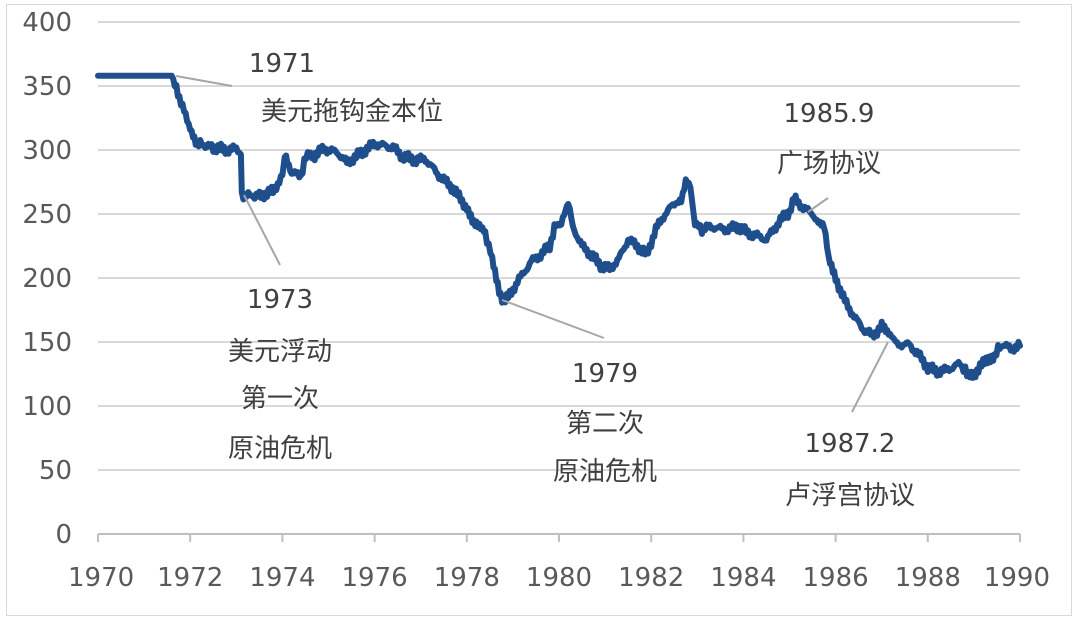 The image size is (1080, 624). I want to click on annotation-1979-line3: 原油危机, so click(605, 472).